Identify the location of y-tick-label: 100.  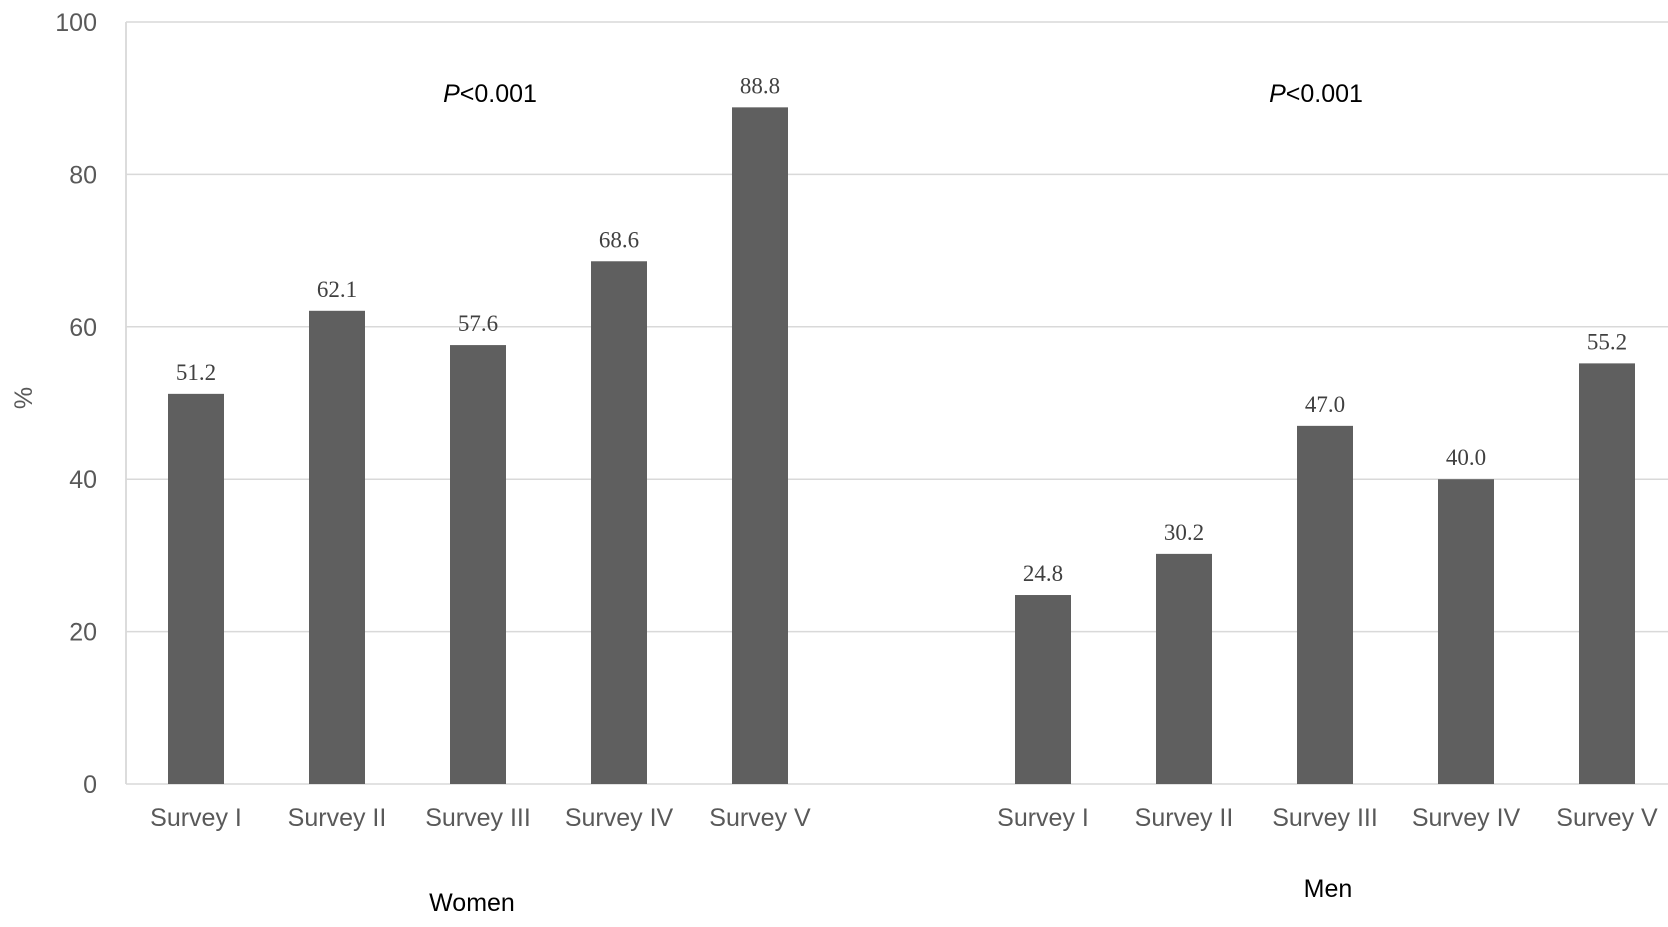
(76, 23).